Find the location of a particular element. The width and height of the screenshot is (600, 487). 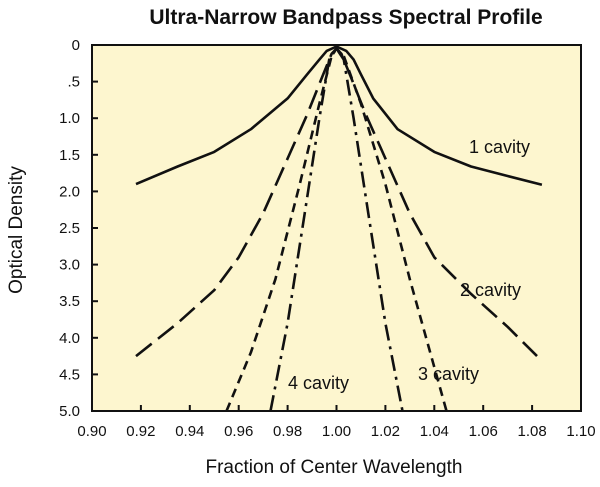

y-tick-label: 3.0 is located at coordinates (69, 265).